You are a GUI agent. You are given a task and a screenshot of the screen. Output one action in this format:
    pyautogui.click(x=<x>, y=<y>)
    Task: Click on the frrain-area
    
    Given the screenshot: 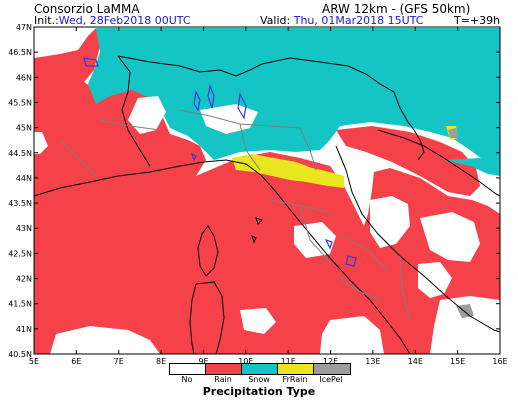 What is the action you would take?
    pyautogui.click(x=288, y=171)
    